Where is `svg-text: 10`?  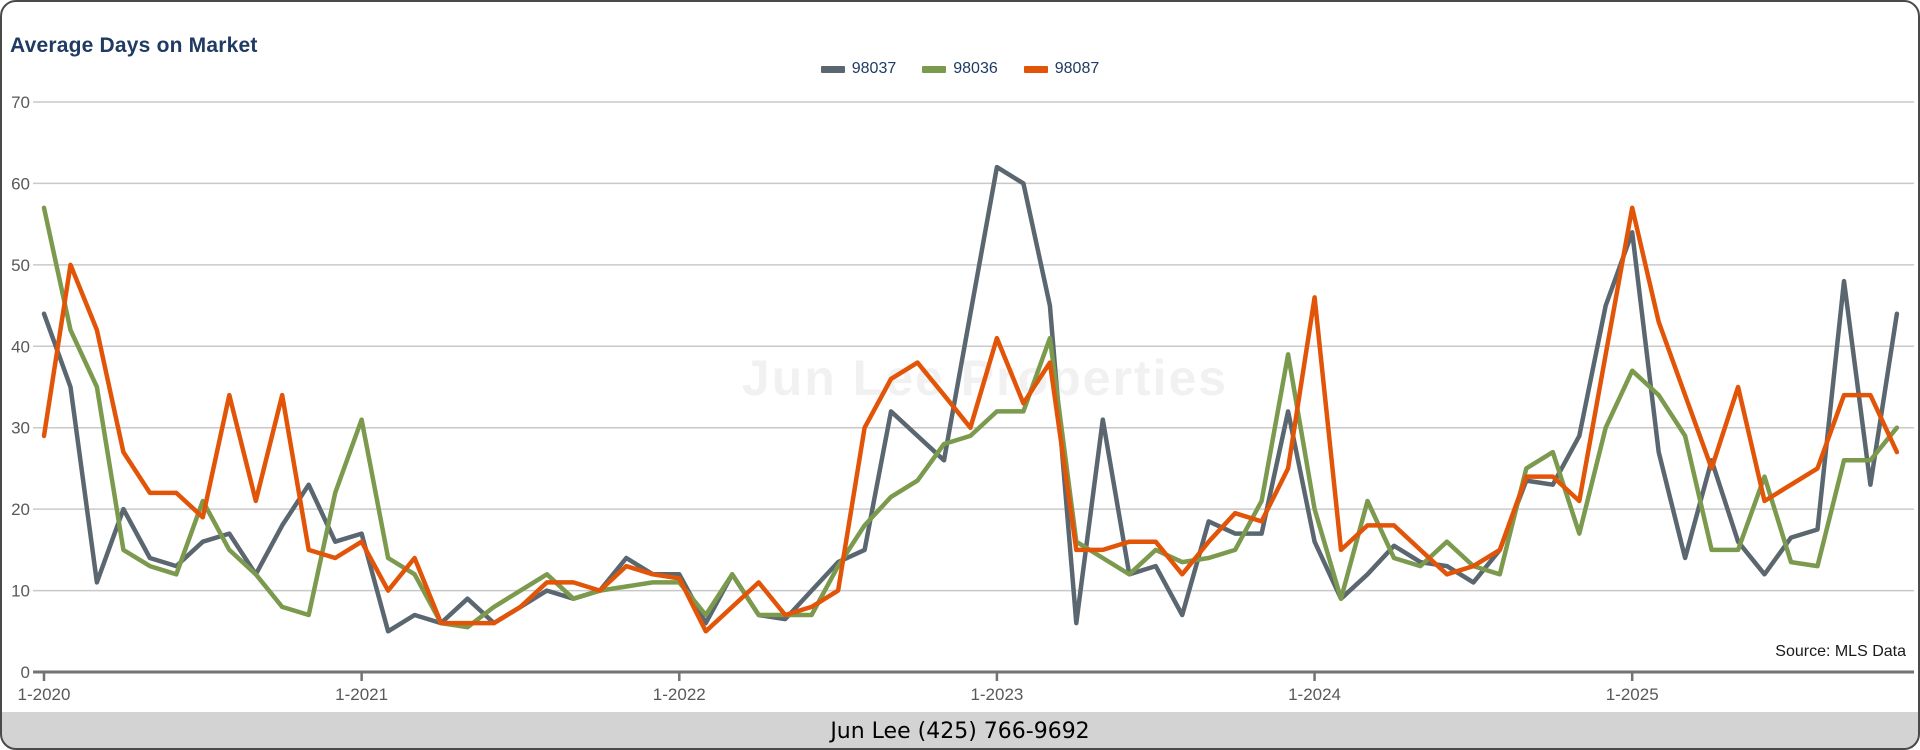
svg-text: 10 is located at coordinates (20, 591).